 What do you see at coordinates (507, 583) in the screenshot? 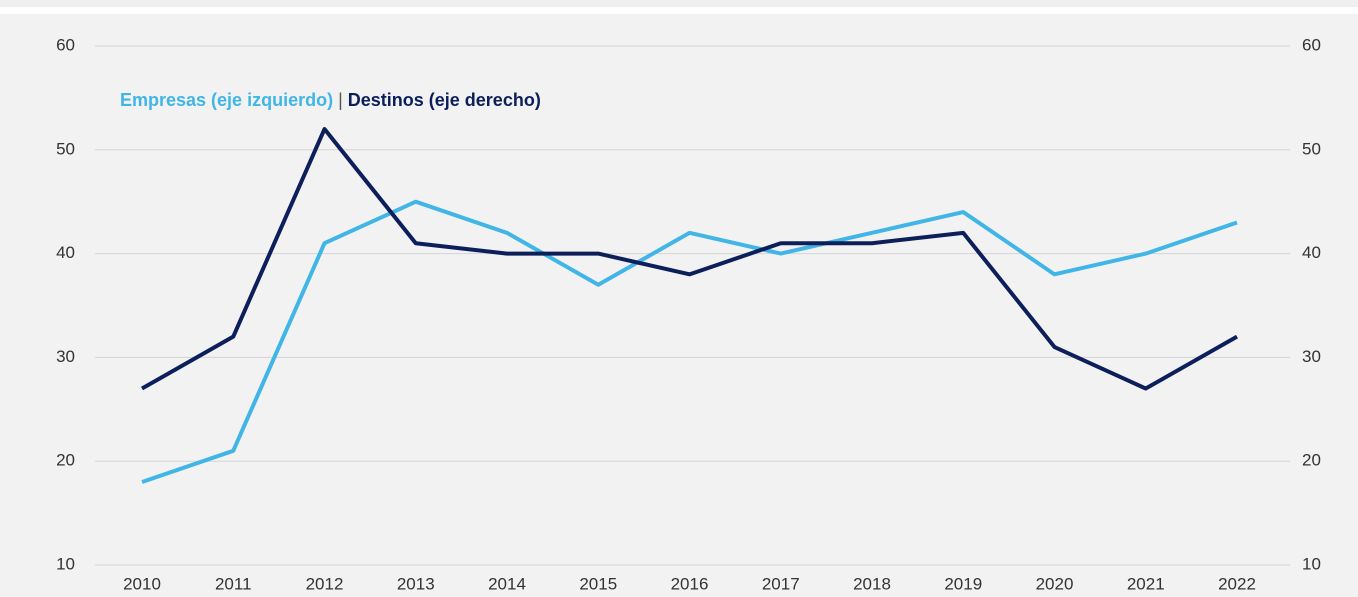
I see `x-tick-label: 2014` at bounding box center [507, 583].